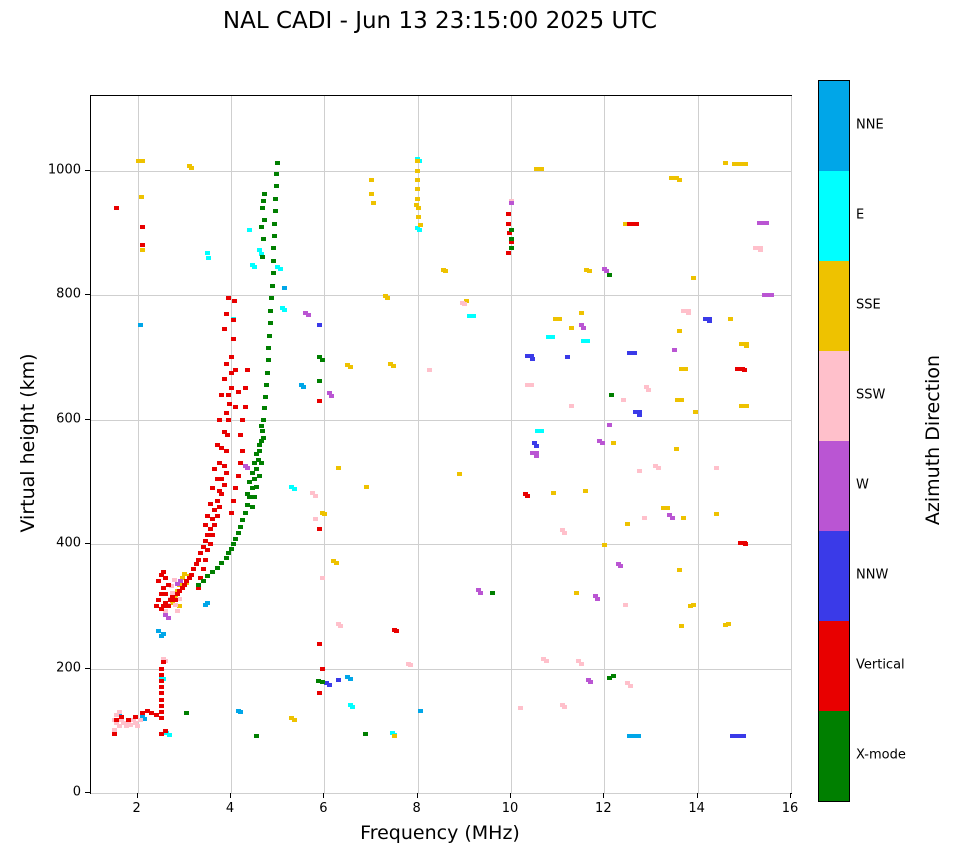  What do you see at coordinates (64, 170) in the screenshot?
I see `y-tick-label: 1000` at bounding box center [64, 170].